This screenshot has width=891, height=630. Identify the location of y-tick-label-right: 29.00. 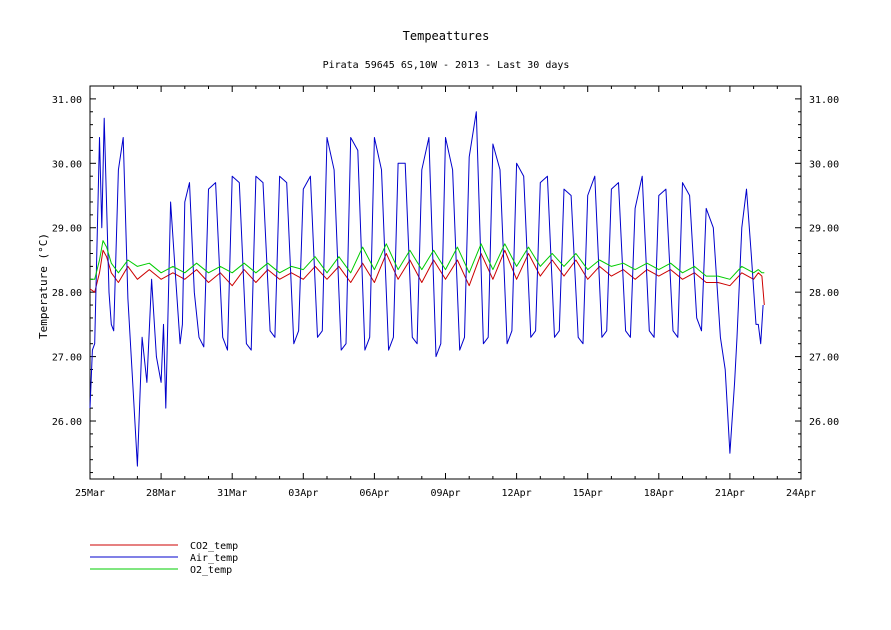
(824, 229).